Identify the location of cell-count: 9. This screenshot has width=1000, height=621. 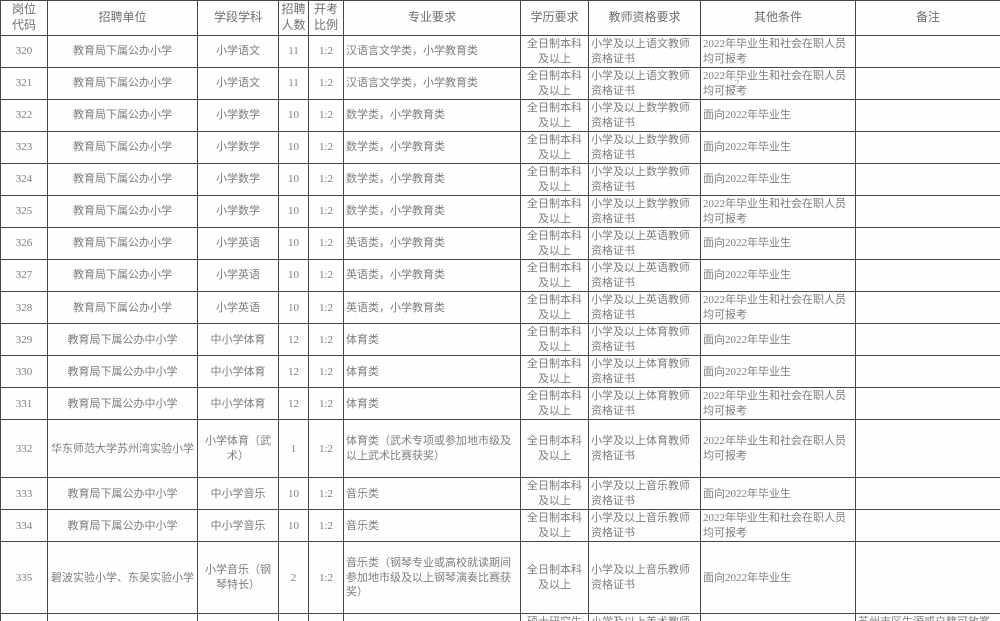
(293, 617).